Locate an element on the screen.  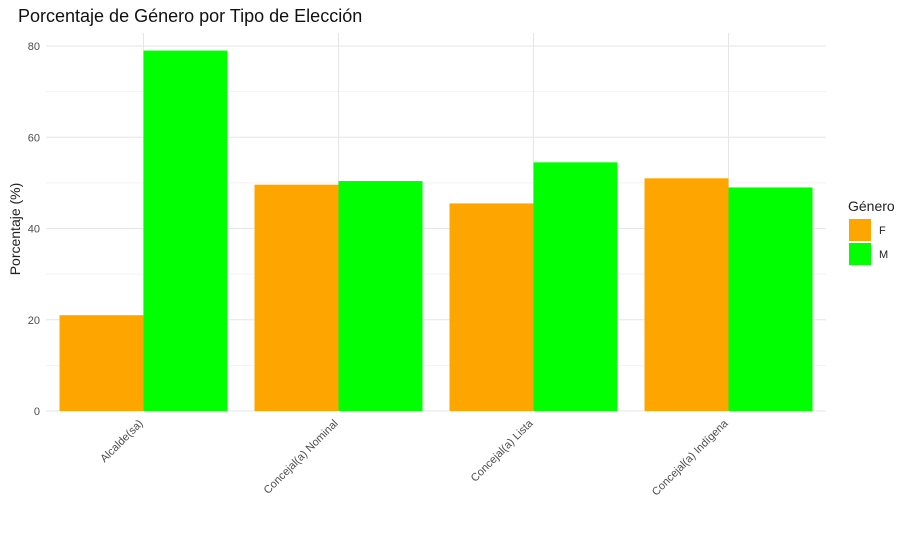
y-tick-label: 0 is located at coordinates (37, 412).